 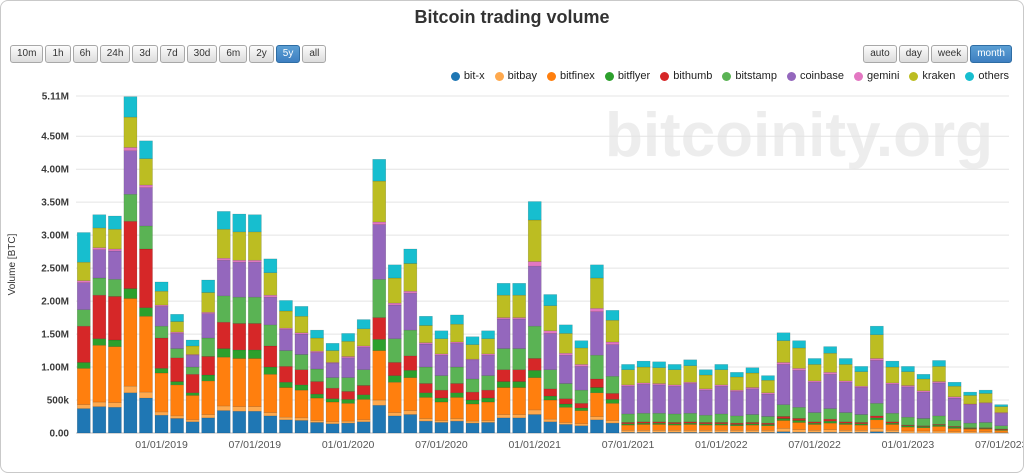 What do you see at coordinates (570, 76) in the screenshot?
I see `legend-item-bitfinex: bitfinex` at bounding box center [570, 76].